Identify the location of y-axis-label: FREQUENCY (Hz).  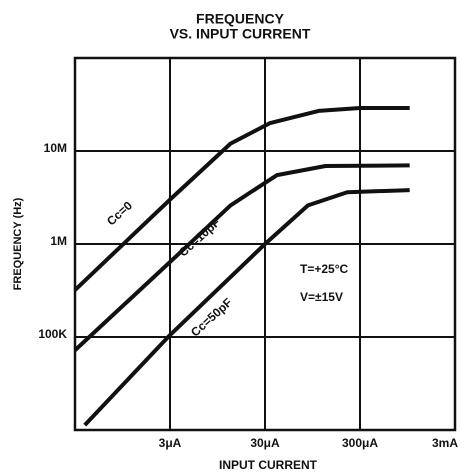
(18, 243).